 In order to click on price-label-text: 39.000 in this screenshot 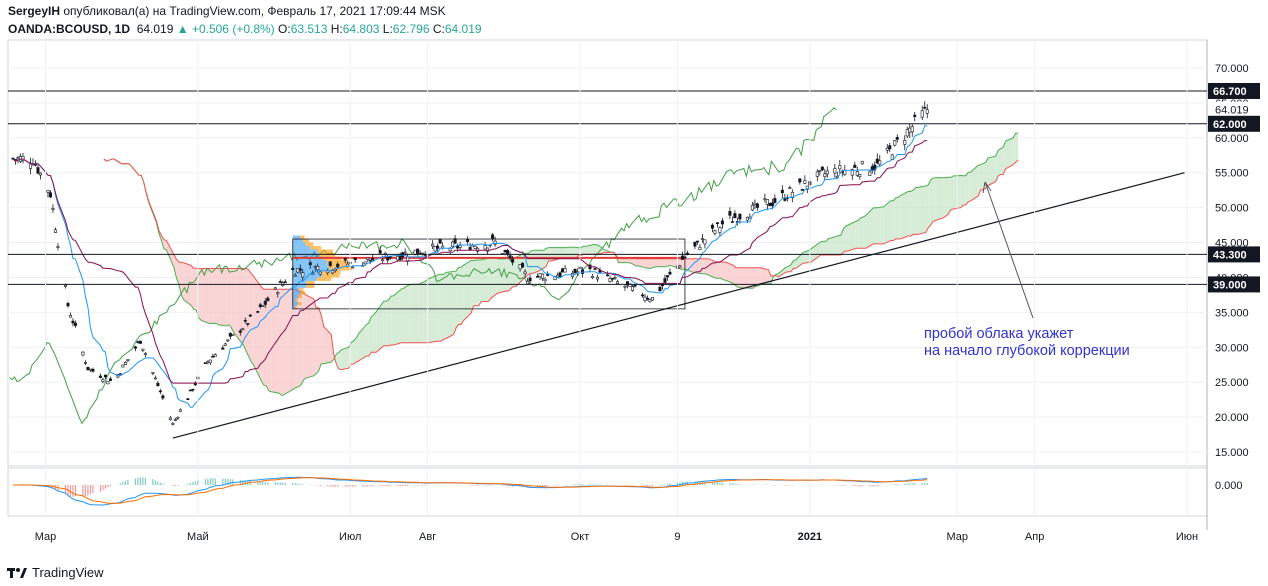, I will do `click(1230, 285)`.